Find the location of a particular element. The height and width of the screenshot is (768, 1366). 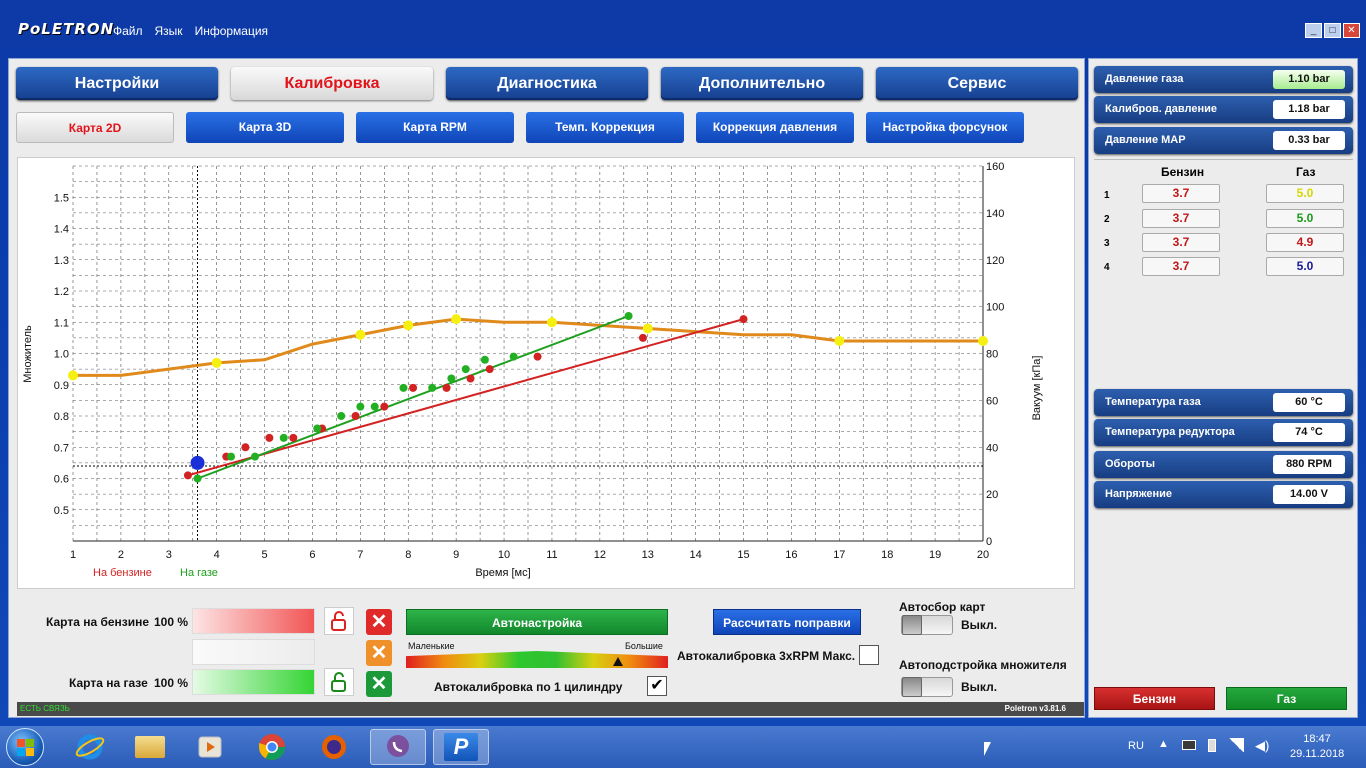

gas-map-bar is located at coordinates (253, 682).